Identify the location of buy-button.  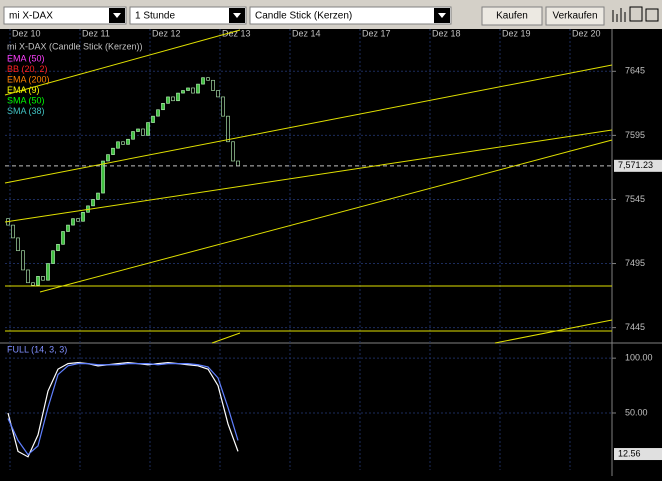
(512, 16).